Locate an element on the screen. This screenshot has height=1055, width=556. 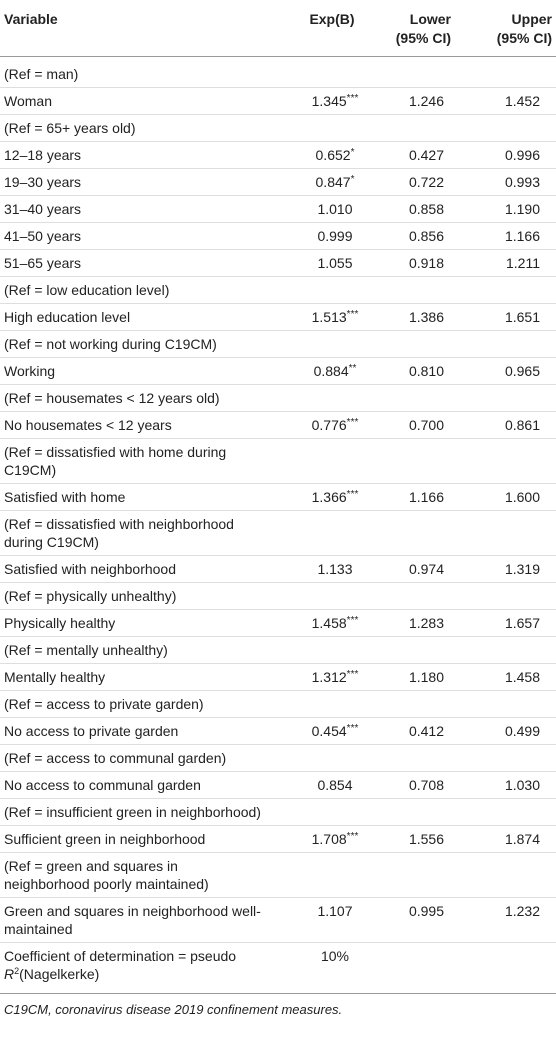
exp-b-cell: 0.776*** is located at coordinates (320, 425).